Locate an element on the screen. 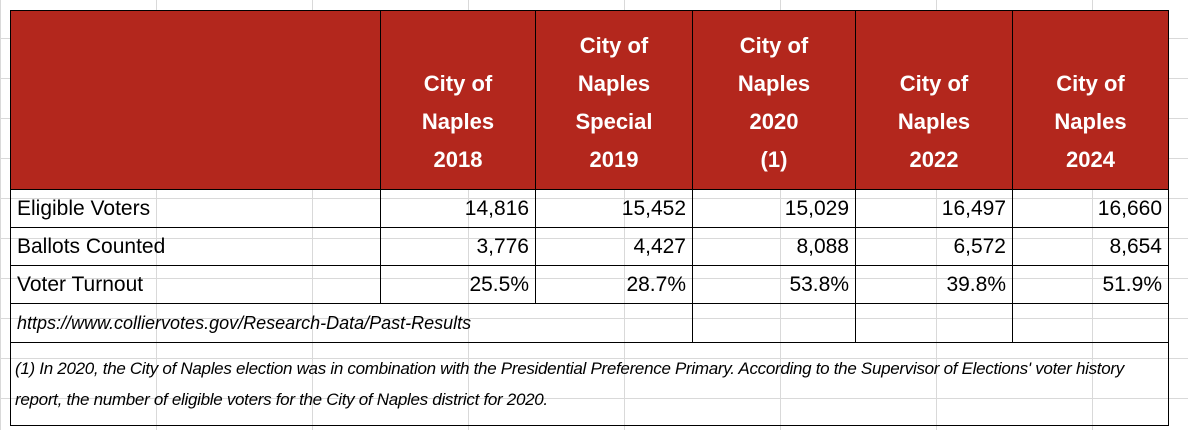 This screenshot has width=1188, height=430. header-cell: City of Naples 2024 is located at coordinates (1090, 100).